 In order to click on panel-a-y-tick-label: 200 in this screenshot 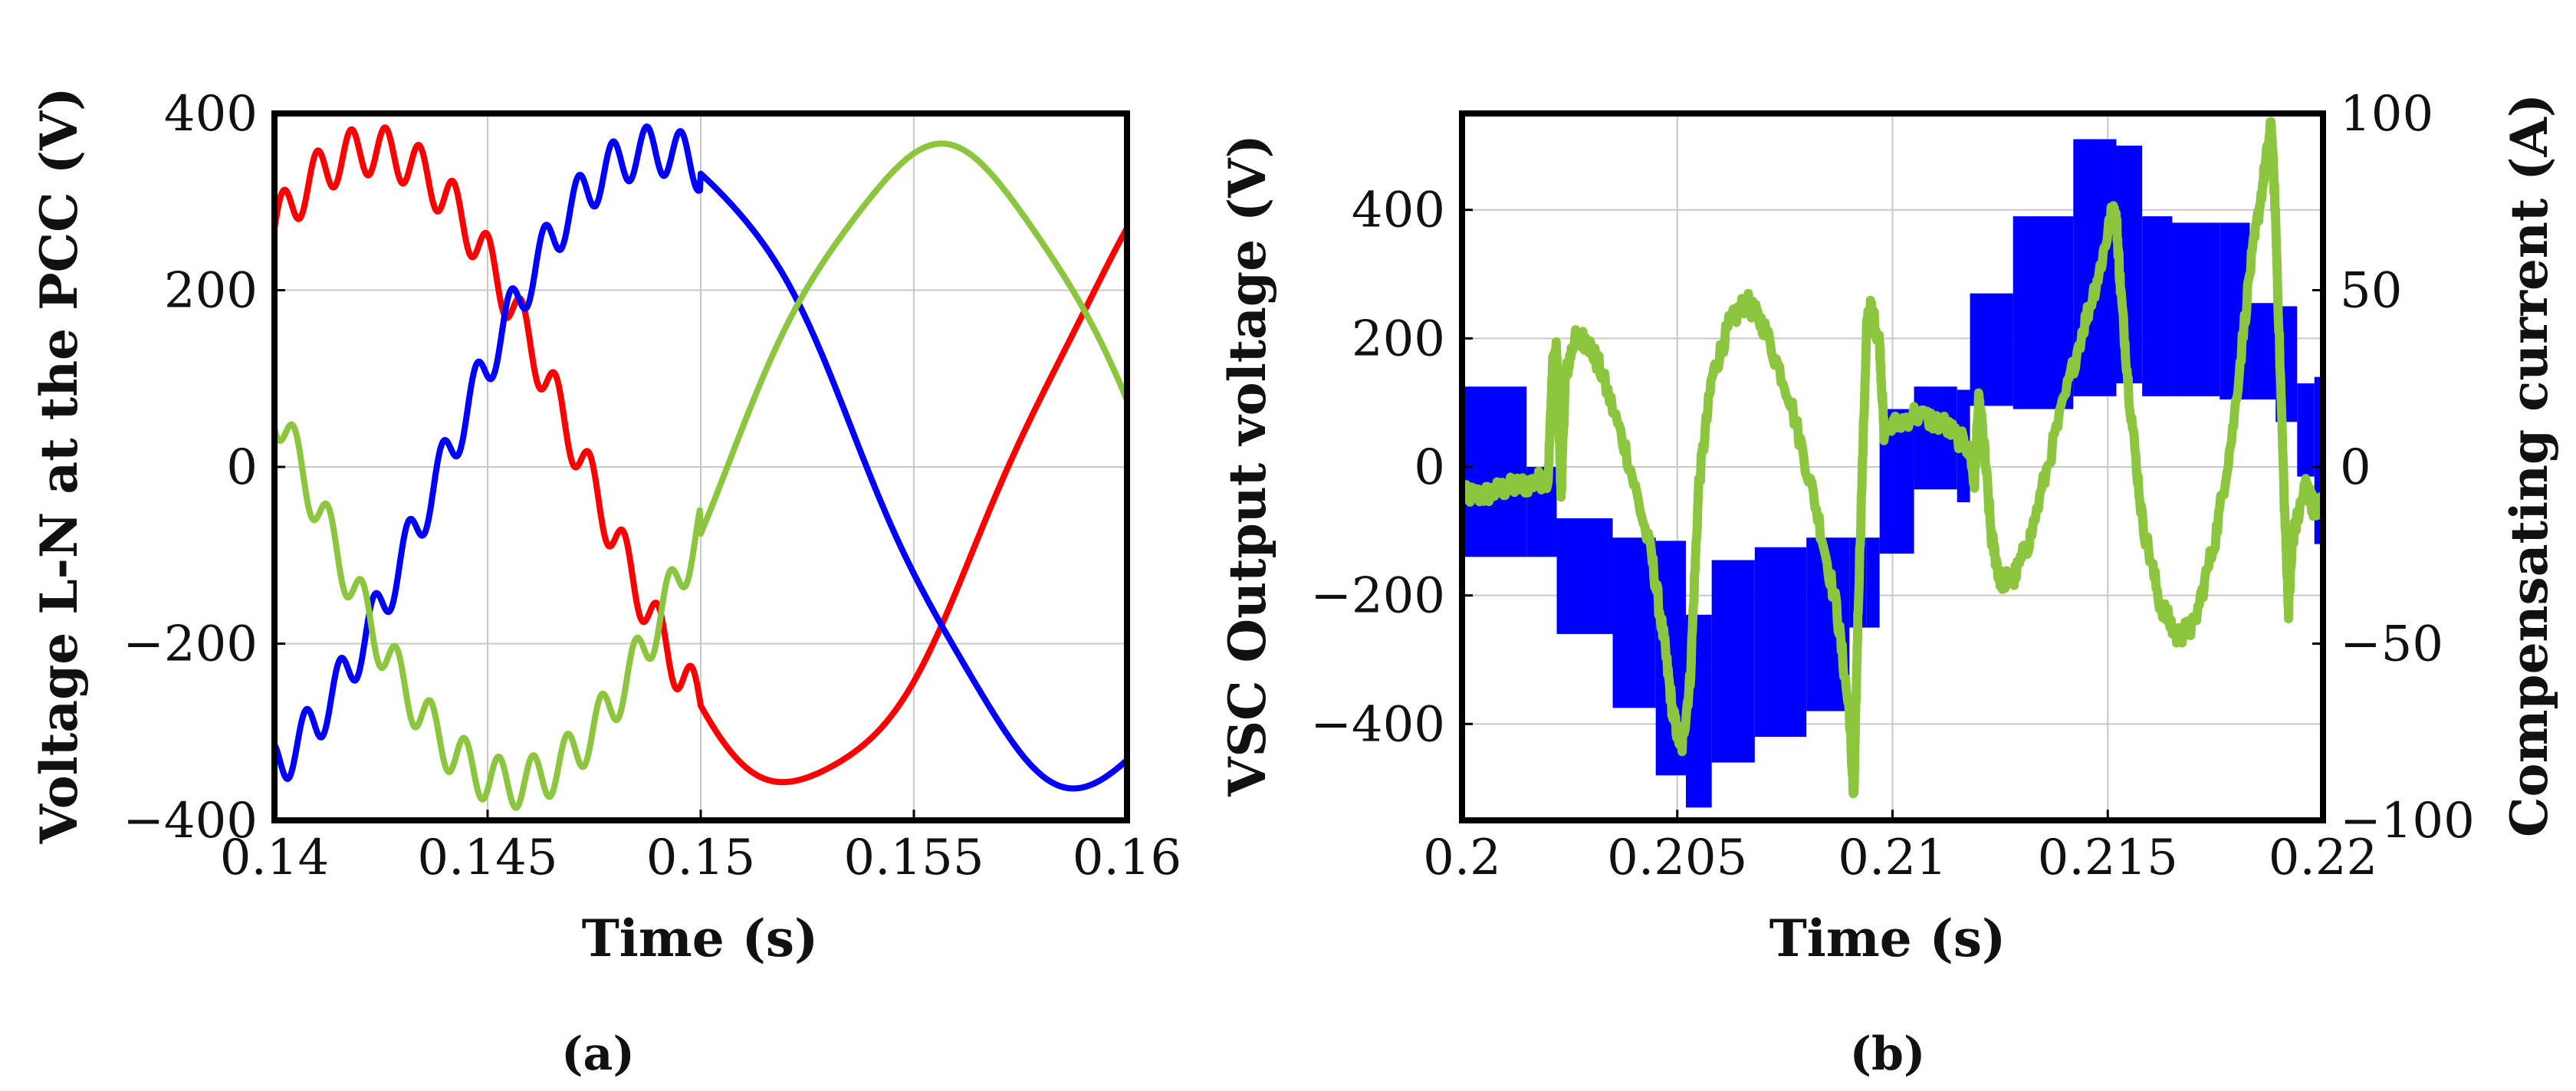, I will do `click(211, 291)`.